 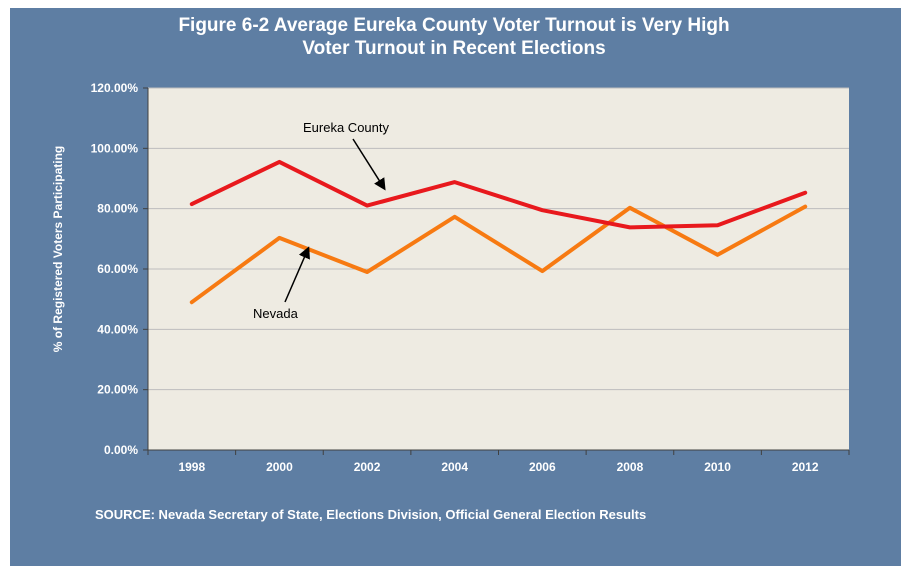 I want to click on chart-title-line-2: Voter Turnout in Recent Elections, so click(x=454, y=48).